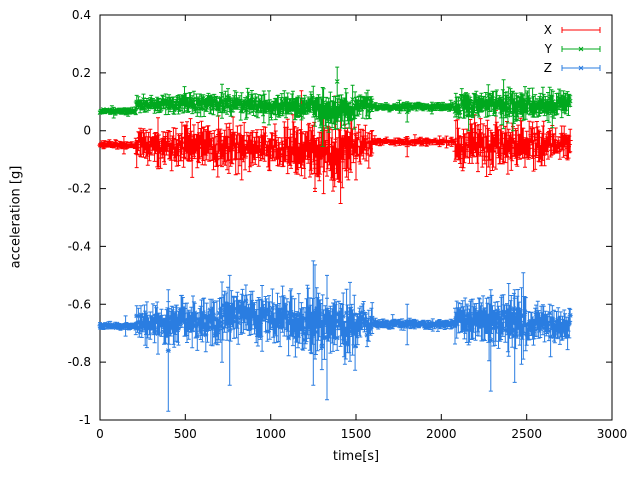  Describe the element at coordinates (548, 49) in the screenshot. I see `legend-label-Y: Y` at that location.